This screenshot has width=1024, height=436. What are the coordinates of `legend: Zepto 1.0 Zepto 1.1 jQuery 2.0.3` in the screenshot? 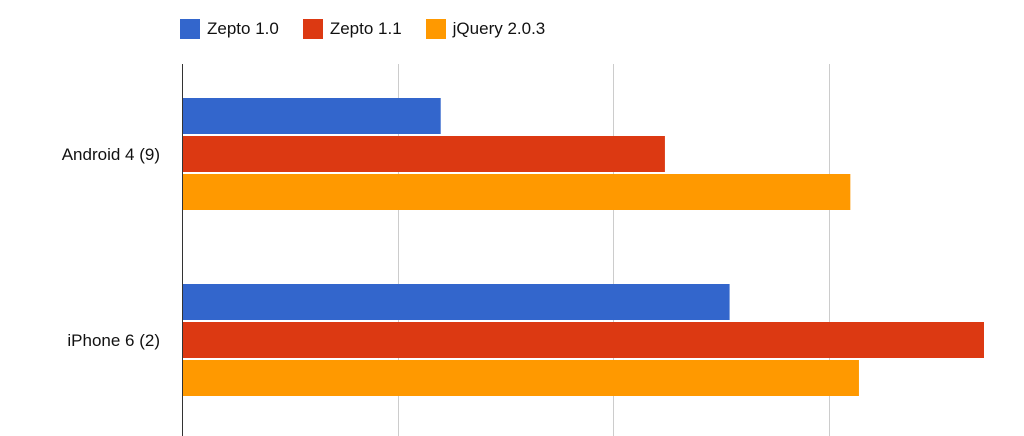 It's located at (362, 29).